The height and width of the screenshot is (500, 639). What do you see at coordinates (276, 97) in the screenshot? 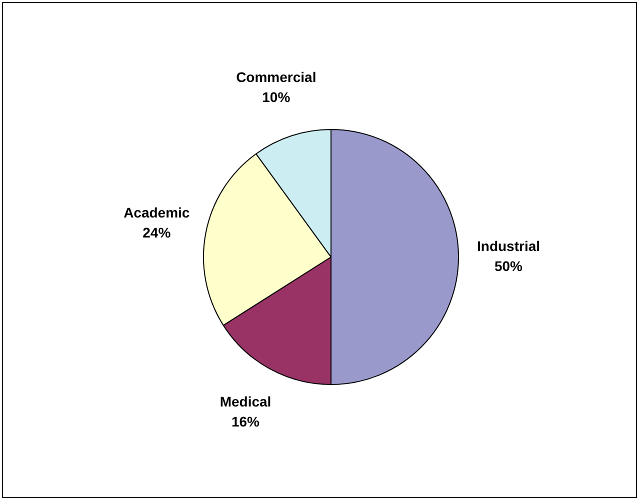
I see `data-label: 10%` at bounding box center [276, 97].